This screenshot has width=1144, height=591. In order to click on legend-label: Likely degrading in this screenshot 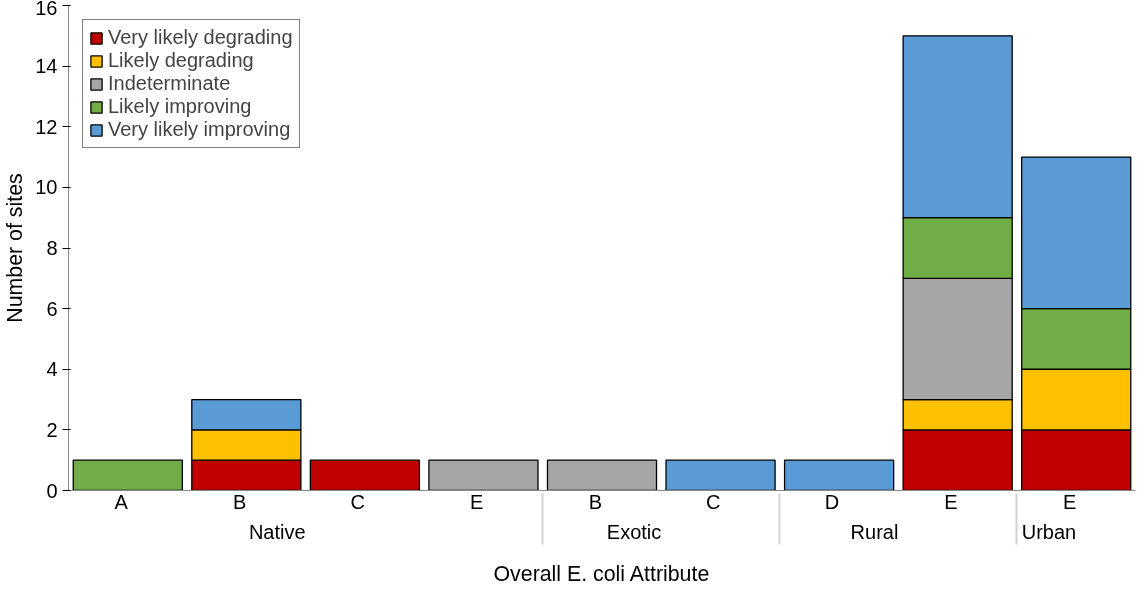, I will do `click(181, 60)`.